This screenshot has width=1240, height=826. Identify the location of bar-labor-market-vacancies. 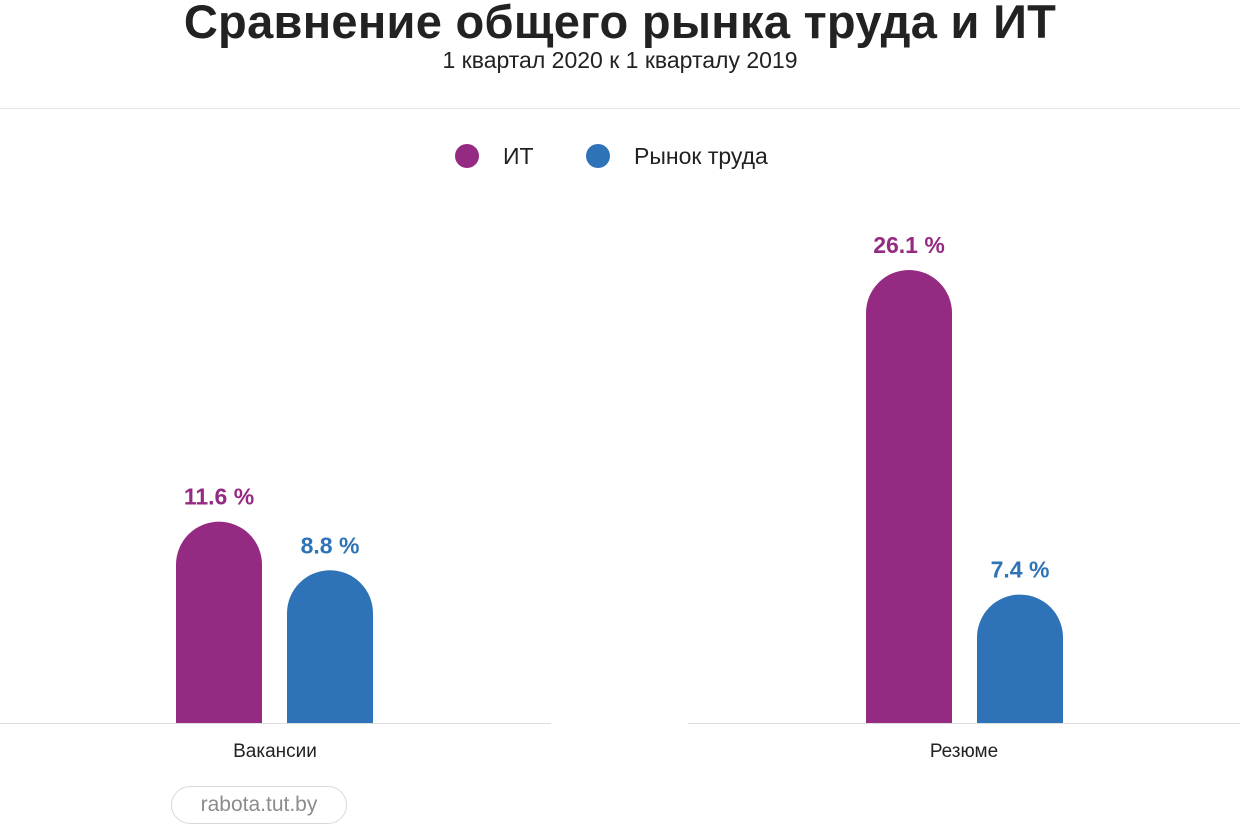
(330, 646).